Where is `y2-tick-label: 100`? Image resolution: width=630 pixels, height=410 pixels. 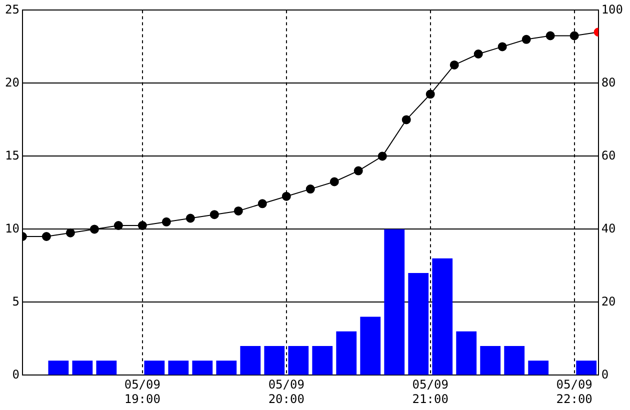 y2-tick-label: 100 is located at coordinates (612, 9).